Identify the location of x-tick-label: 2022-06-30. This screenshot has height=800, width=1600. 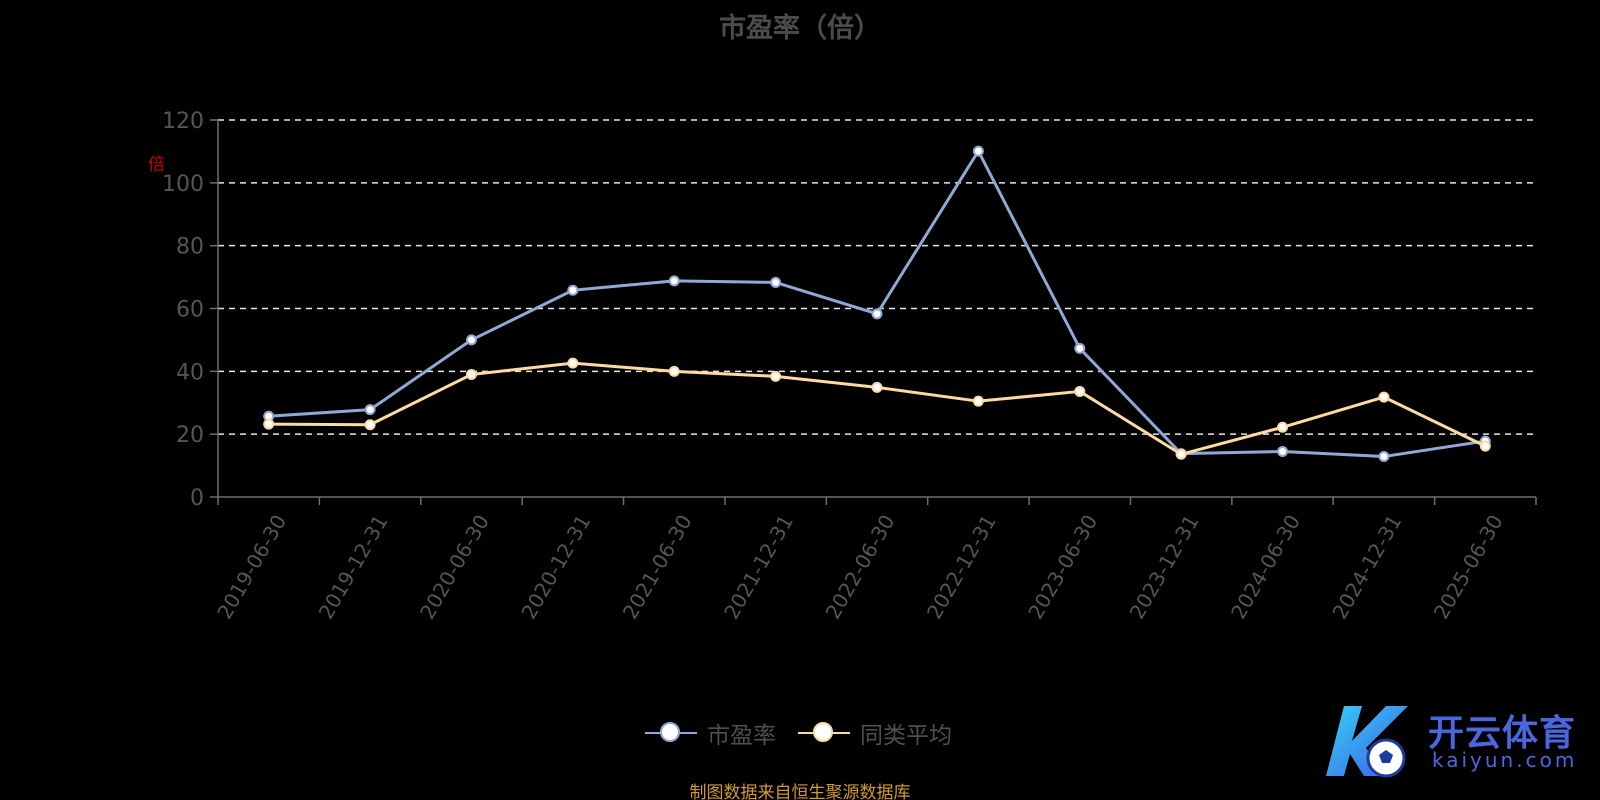
(860, 567).